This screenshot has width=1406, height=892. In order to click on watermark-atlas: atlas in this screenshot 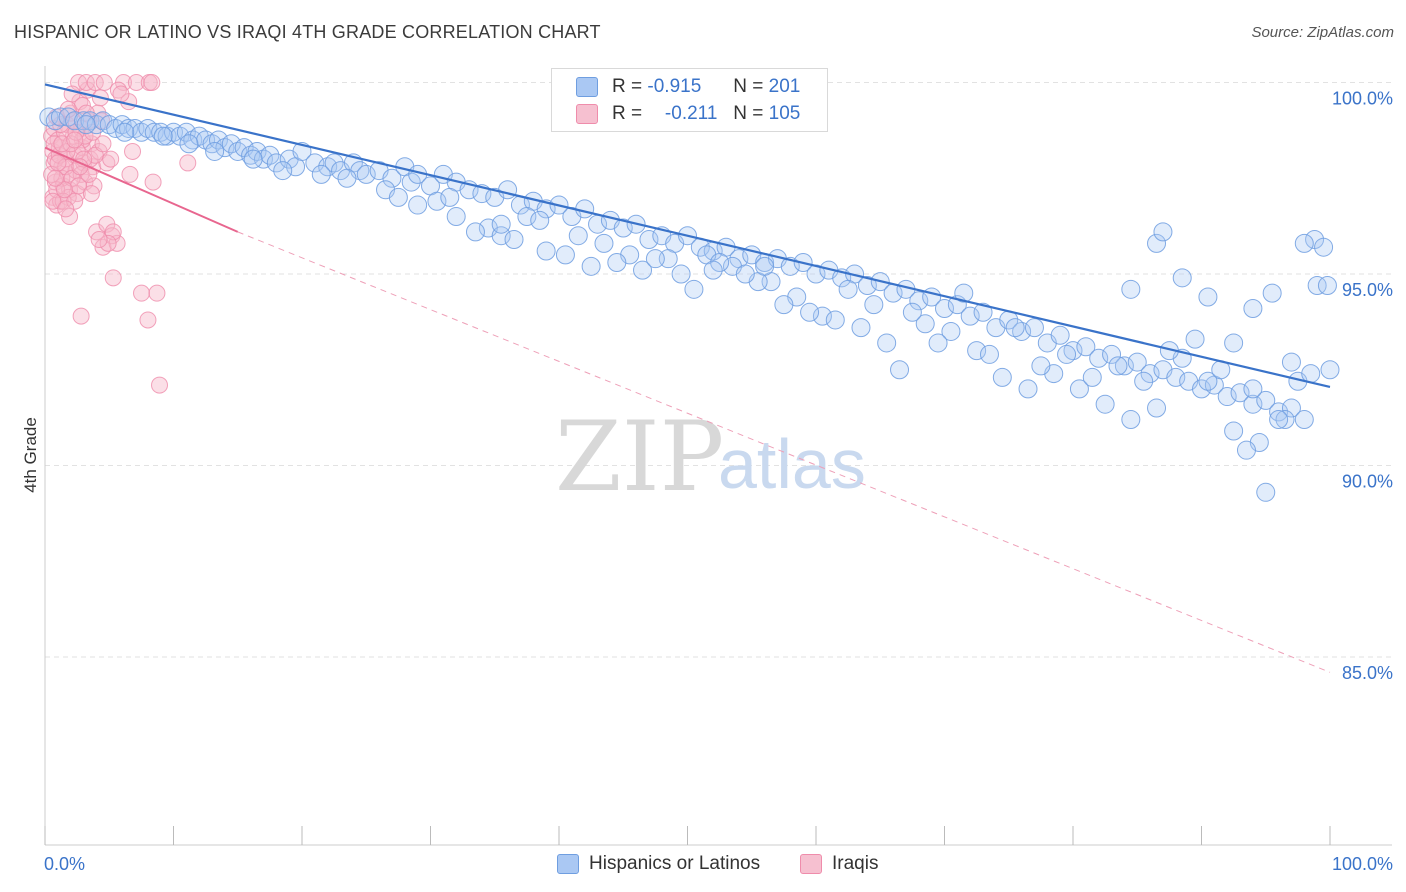, I will do `click(792, 464)`.